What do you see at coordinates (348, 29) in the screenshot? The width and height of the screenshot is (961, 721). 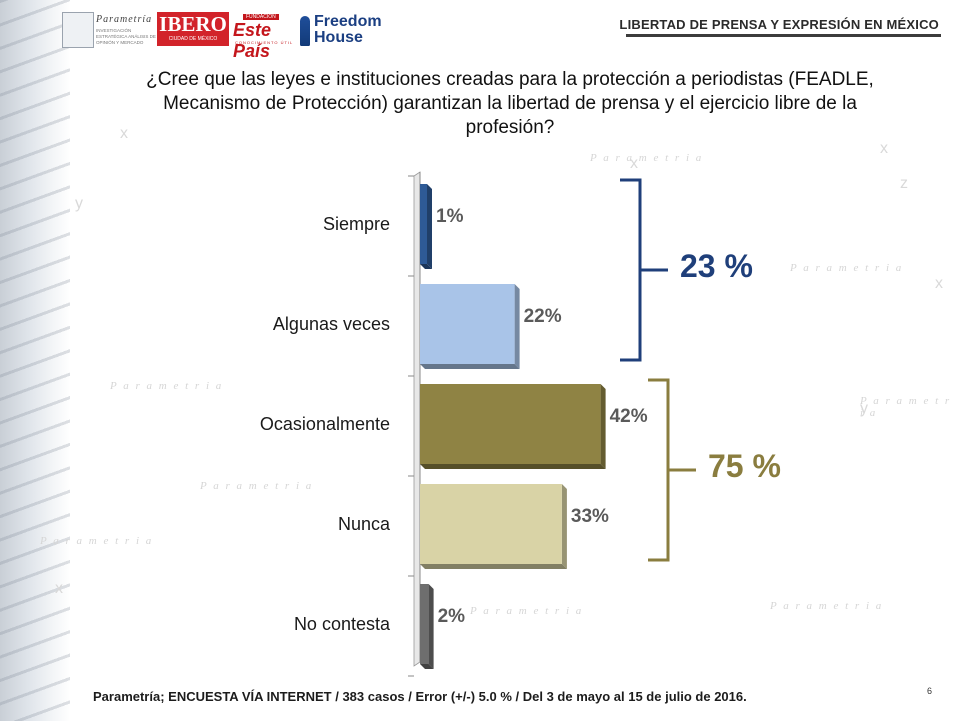 I see `freedom-house-logo-text: Freedom House` at bounding box center [348, 29].